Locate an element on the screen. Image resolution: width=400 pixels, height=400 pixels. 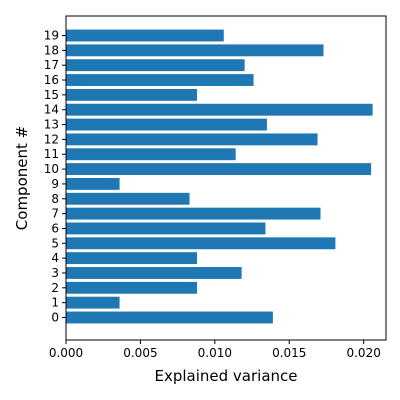
x-tick-label: 0.015 is located at coordinates (289, 353).